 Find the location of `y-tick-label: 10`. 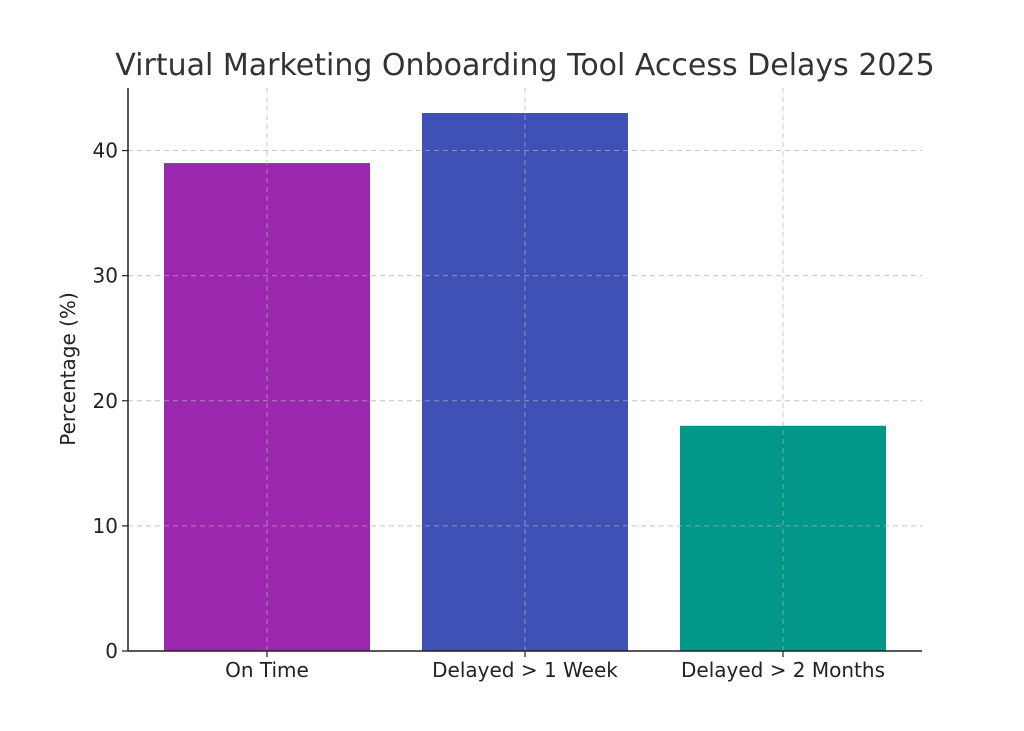

y-tick-label: 10 is located at coordinates (105, 526).